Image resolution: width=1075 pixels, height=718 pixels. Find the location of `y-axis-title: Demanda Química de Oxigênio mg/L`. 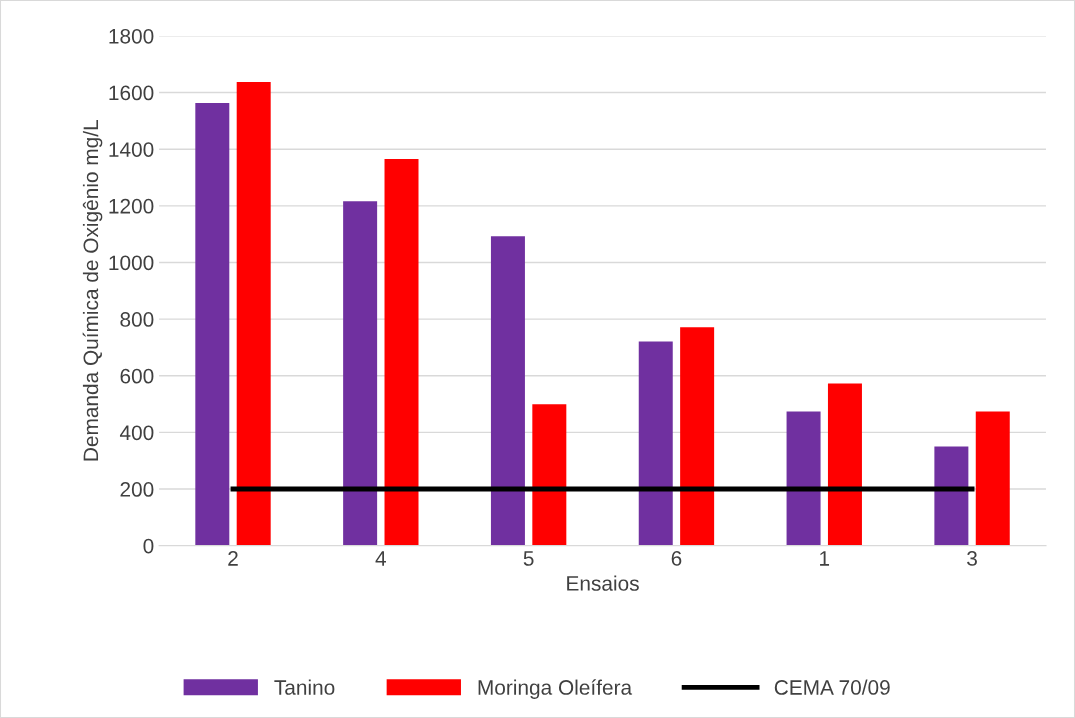

y-axis-title: Demanda Química de Oxigênio mg/L is located at coordinates (92, 290).